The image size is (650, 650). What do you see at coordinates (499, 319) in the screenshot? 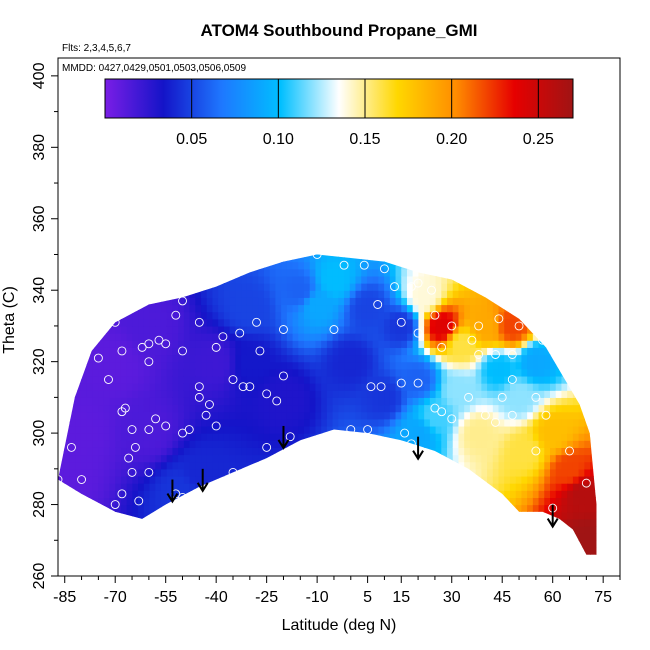
I see `observation-point` at bounding box center [499, 319].